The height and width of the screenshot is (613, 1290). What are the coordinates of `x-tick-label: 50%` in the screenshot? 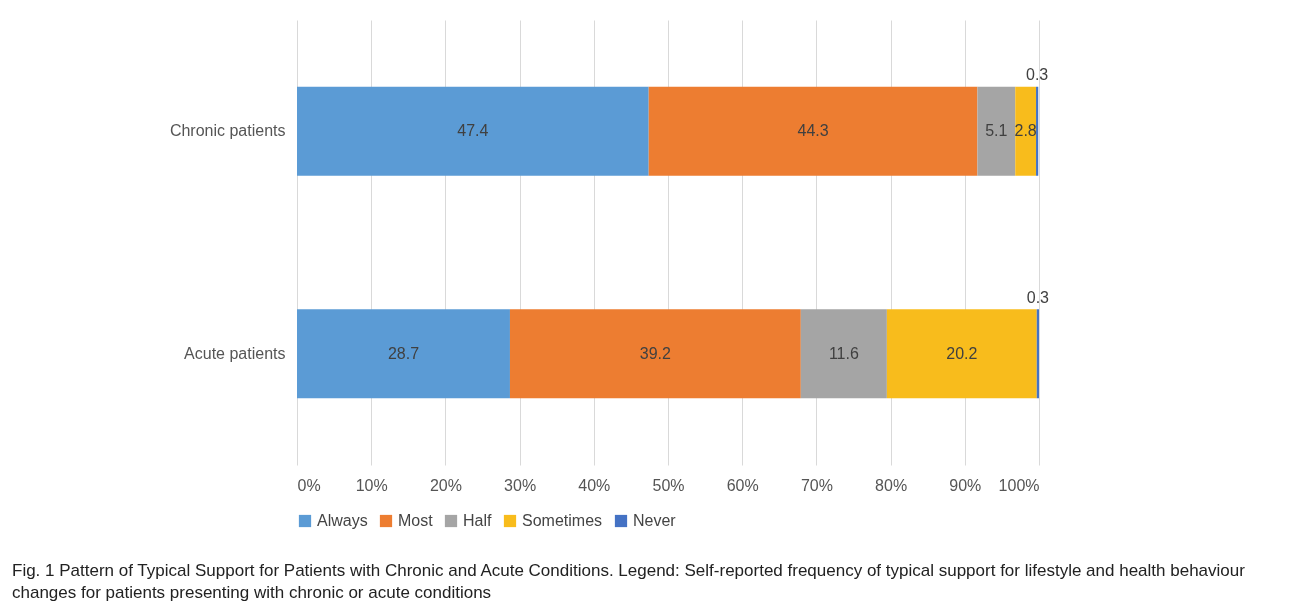 It's located at (668, 485).